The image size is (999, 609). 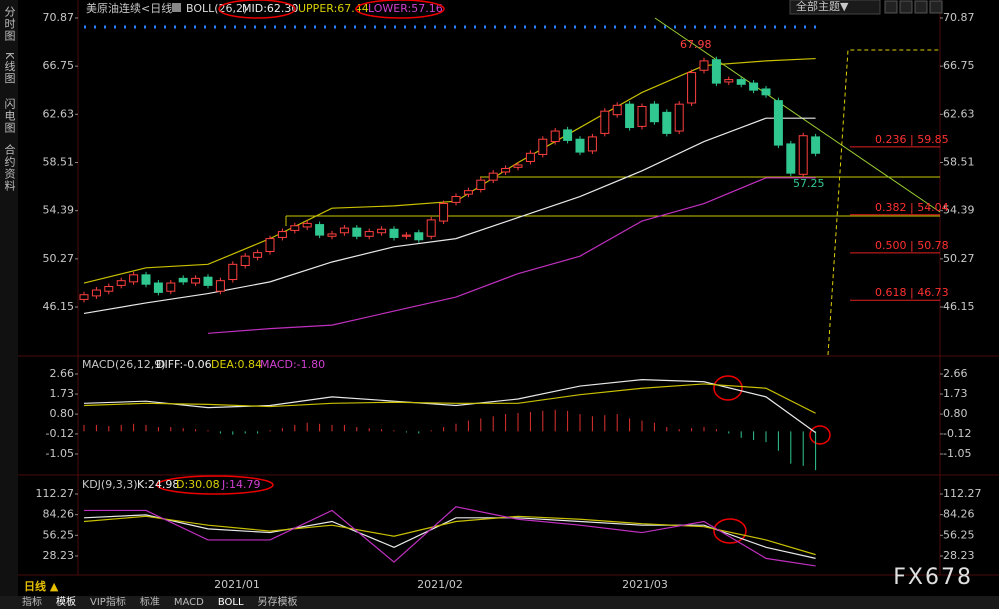 What do you see at coordinates (292, 364) in the screenshot?
I see `macd-value: MACD:-1.80` at bounding box center [292, 364].